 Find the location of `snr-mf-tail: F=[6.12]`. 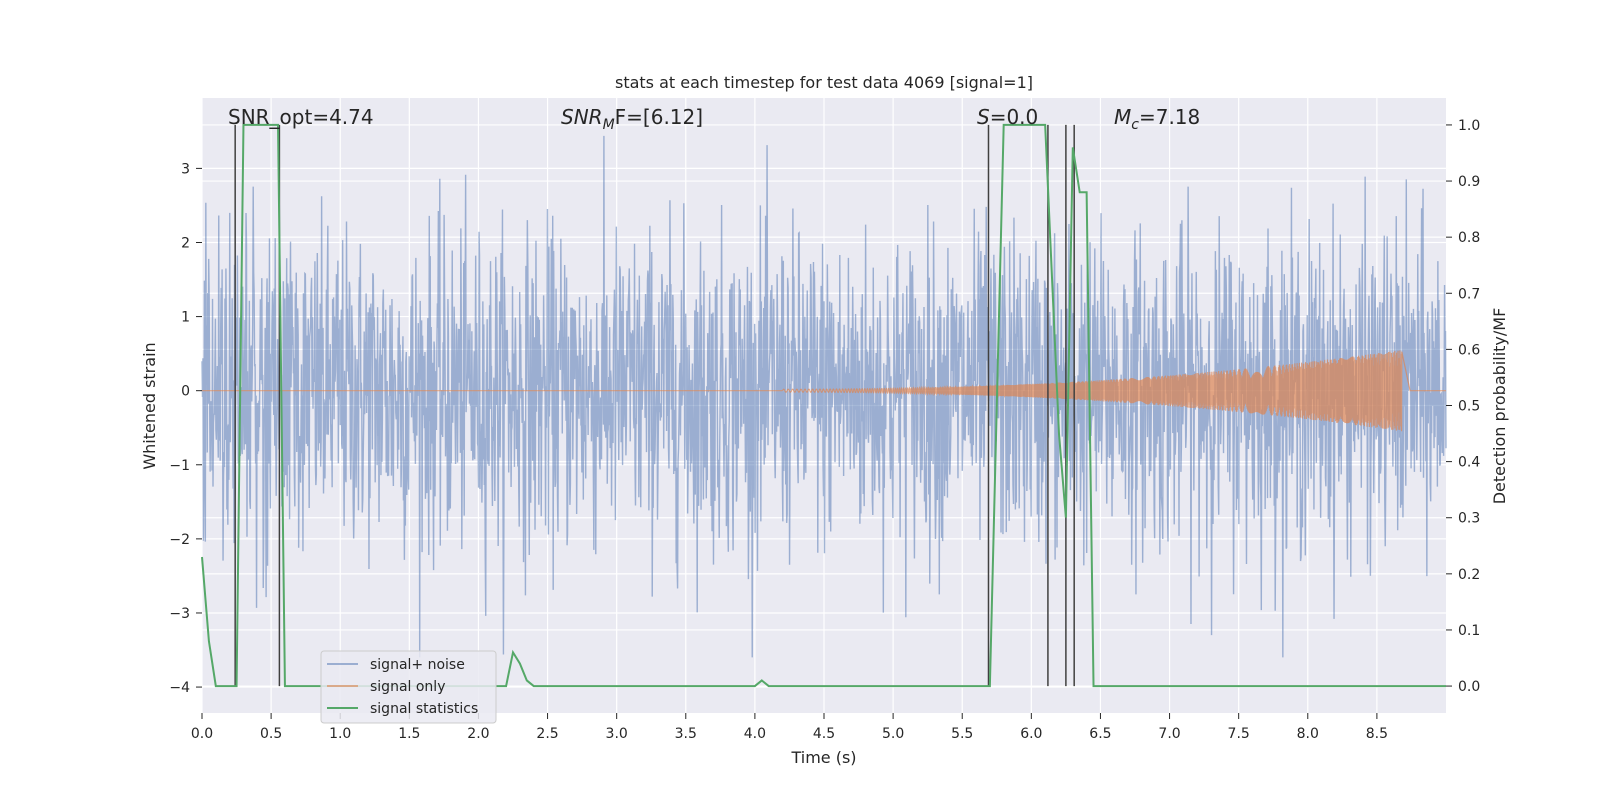

snr-mf-tail: F=[6.12] is located at coordinates (659, 117).